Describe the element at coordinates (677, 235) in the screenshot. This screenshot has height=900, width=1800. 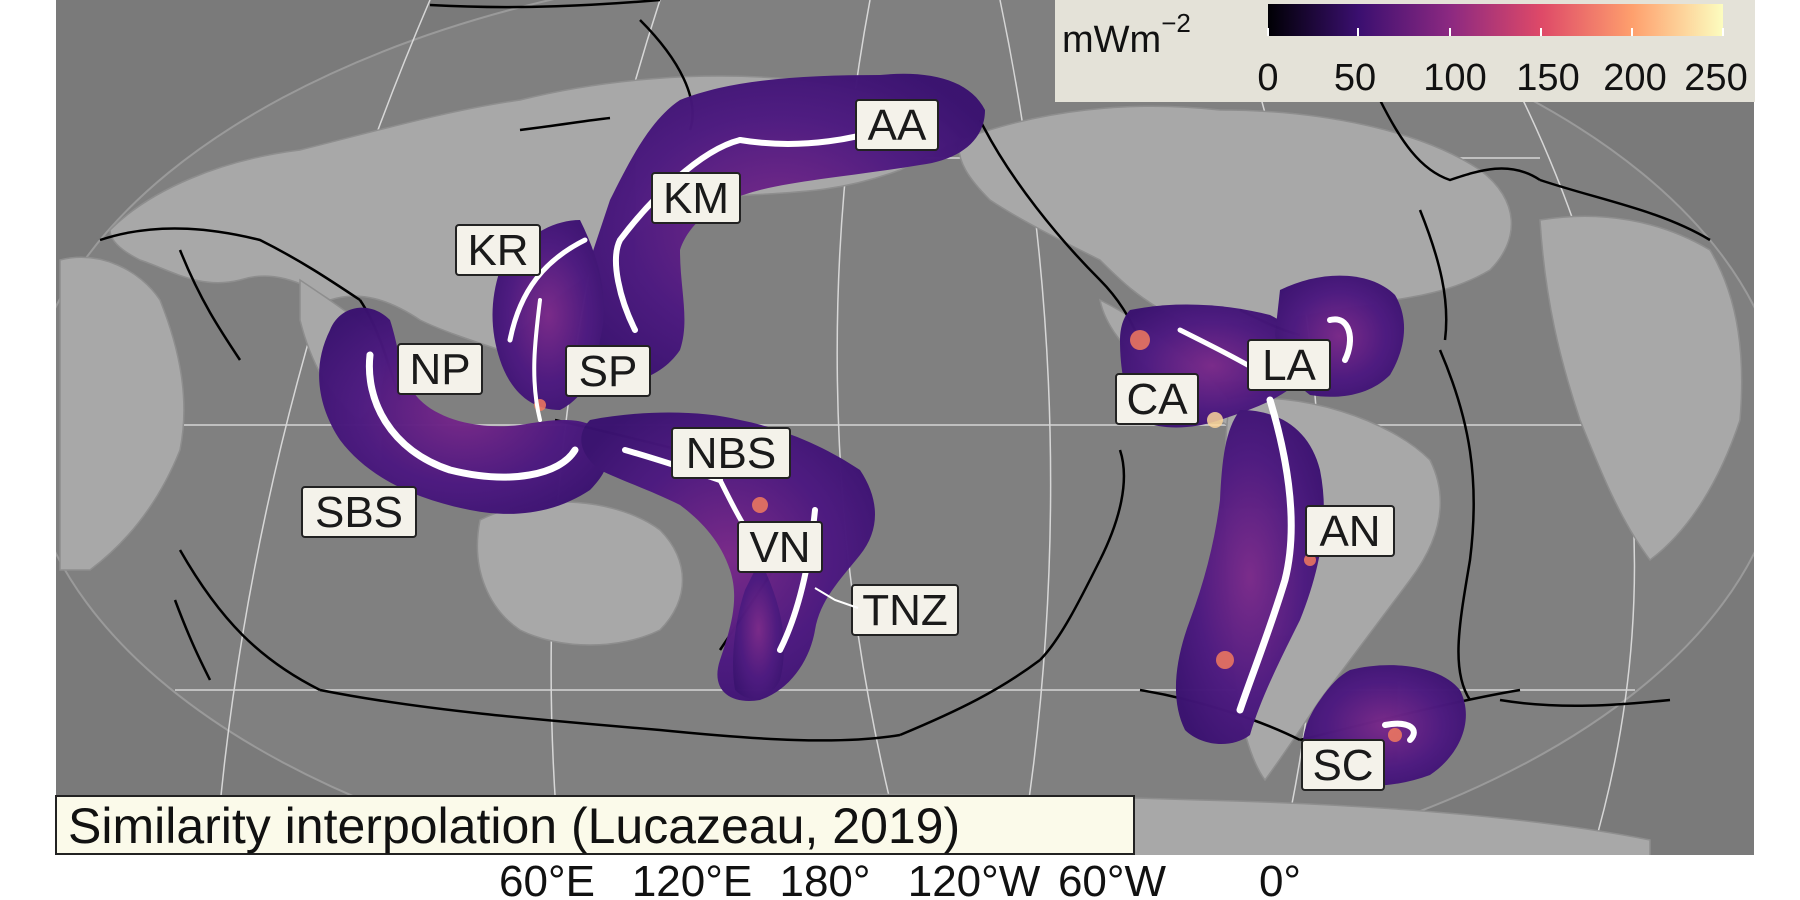
I see `trench-kuril-izu` at that location.